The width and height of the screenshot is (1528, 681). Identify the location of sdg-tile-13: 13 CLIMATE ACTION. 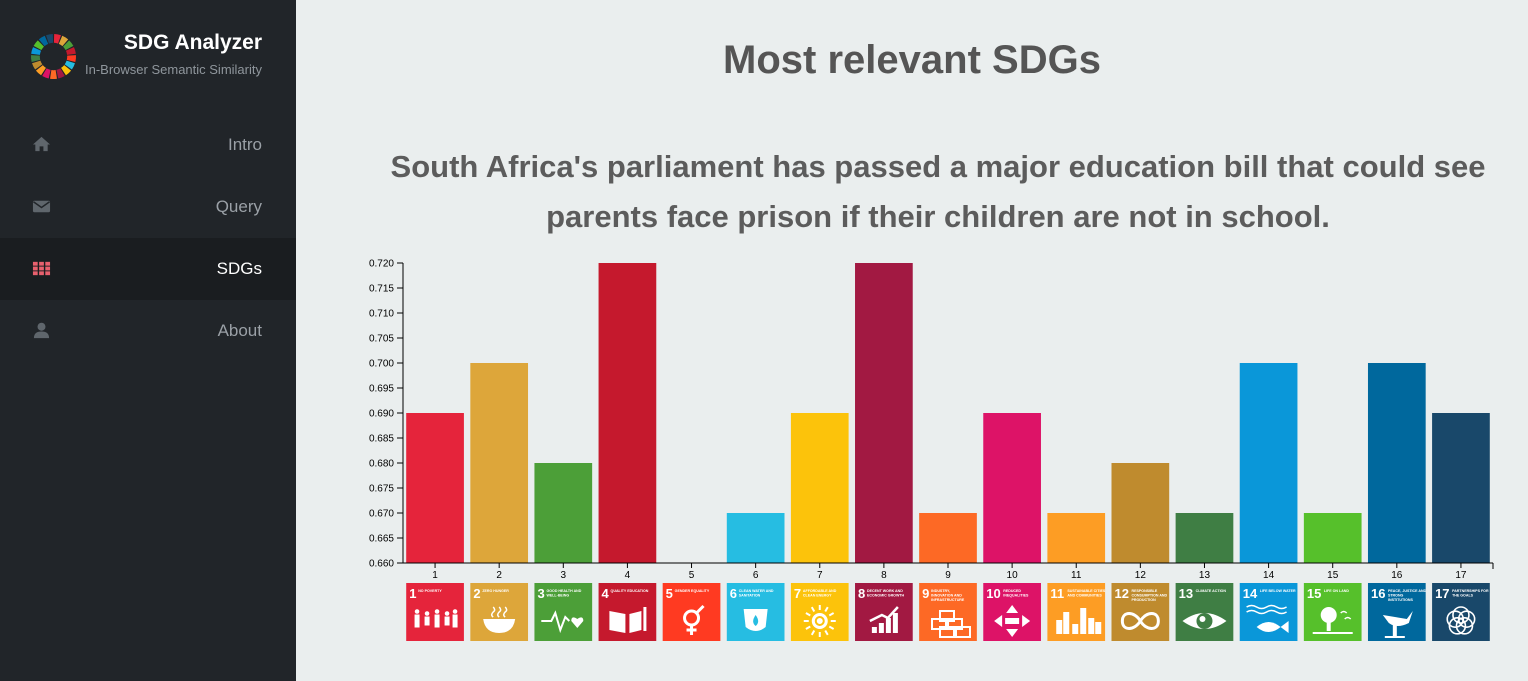
(1204, 612).